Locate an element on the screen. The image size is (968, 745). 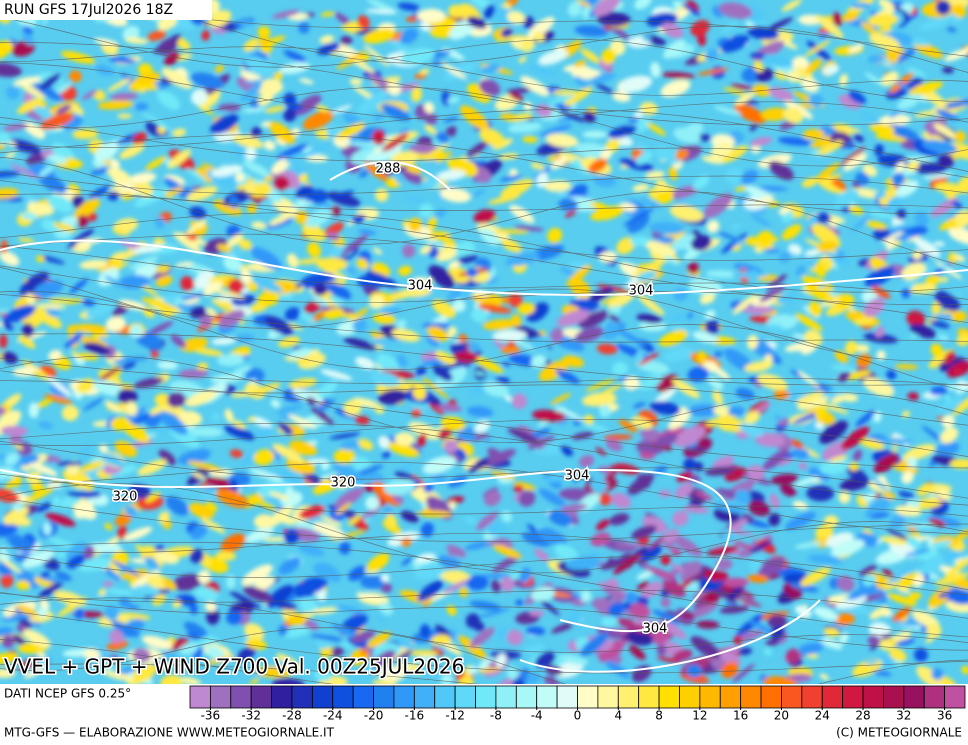
colorbar-tick-label: 0 is located at coordinates (578, 716).